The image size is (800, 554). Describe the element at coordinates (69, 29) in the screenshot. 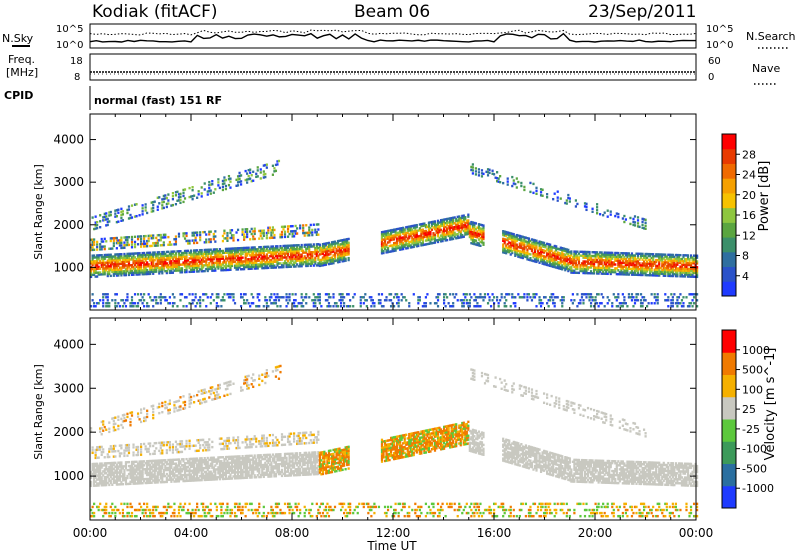

I see `nsky-tick-hi: 10^5` at that location.